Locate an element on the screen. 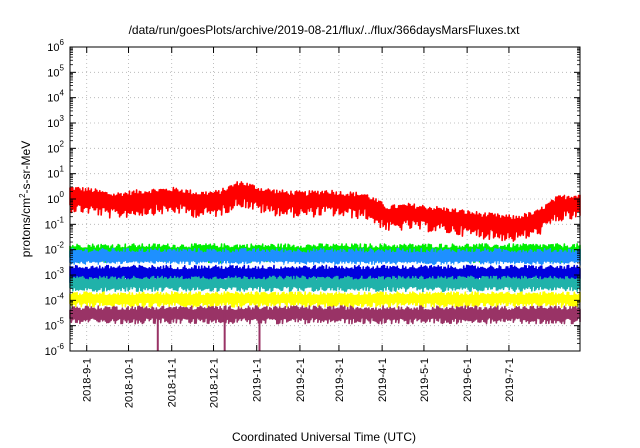 The width and height of the screenshot is (640, 448). y-axis-label: protons/cm2-s-sr-MeV is located at coordinates (25, 199).